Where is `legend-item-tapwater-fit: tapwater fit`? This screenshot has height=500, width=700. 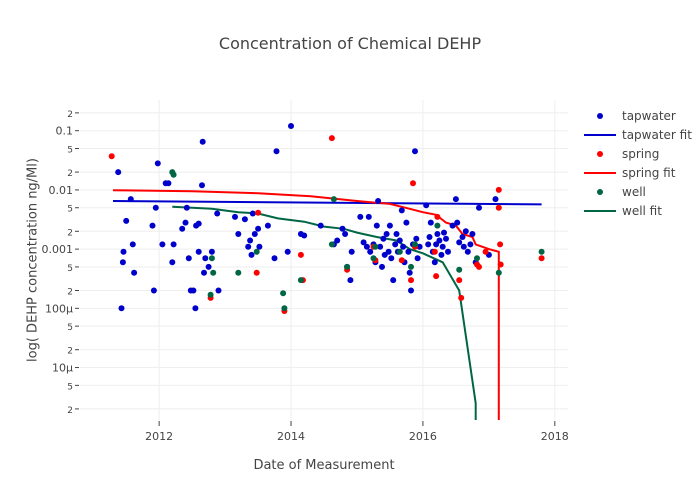 legend-item-tapwater-fit: tapwater fit is located at coordinates (636, 134).